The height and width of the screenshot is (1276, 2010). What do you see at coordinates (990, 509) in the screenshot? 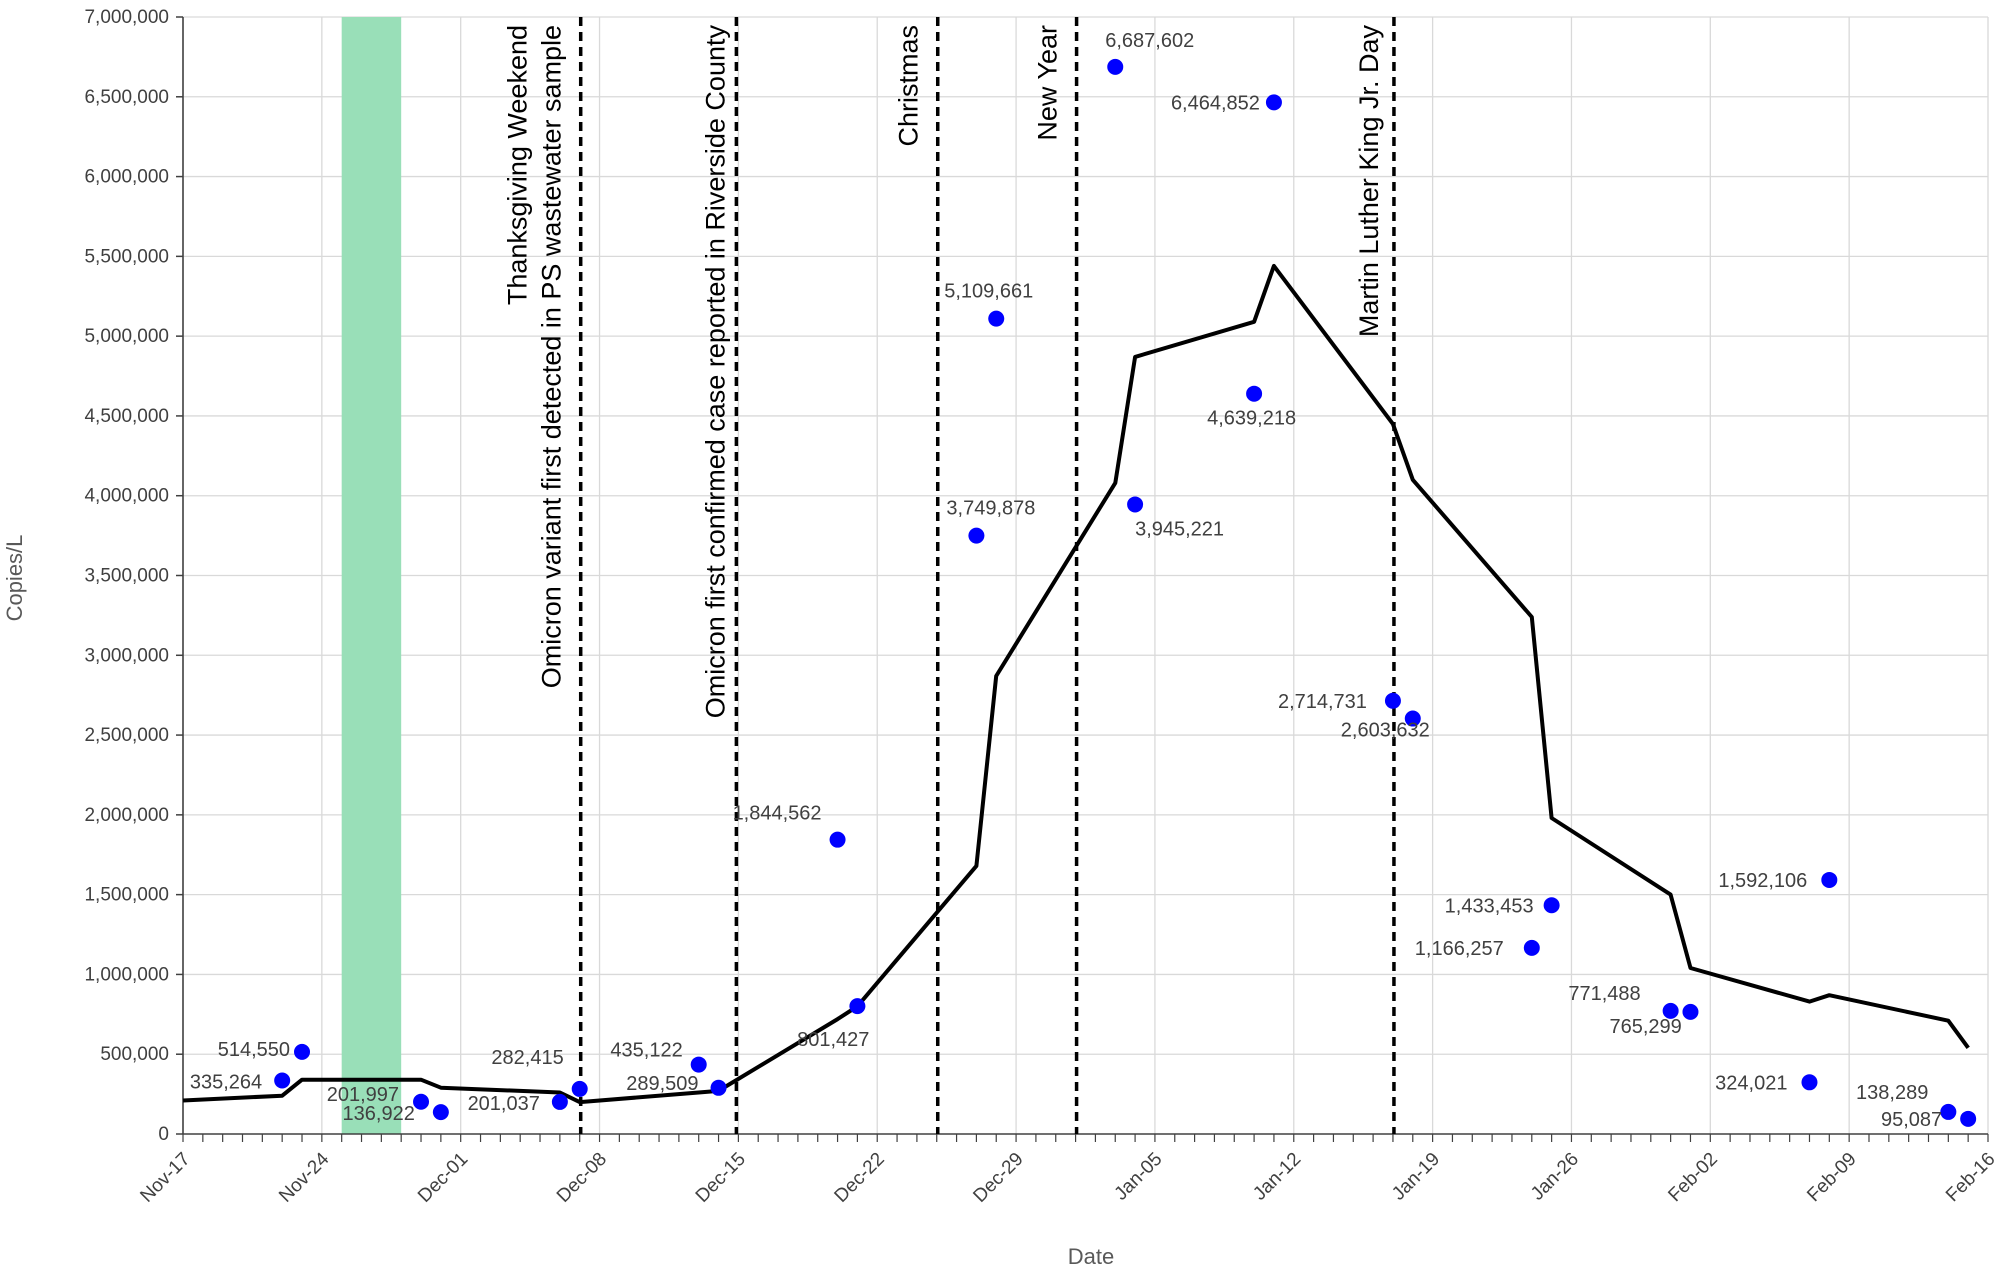
I see `data-label: 3,749,878` at bounding box center [990, 509].